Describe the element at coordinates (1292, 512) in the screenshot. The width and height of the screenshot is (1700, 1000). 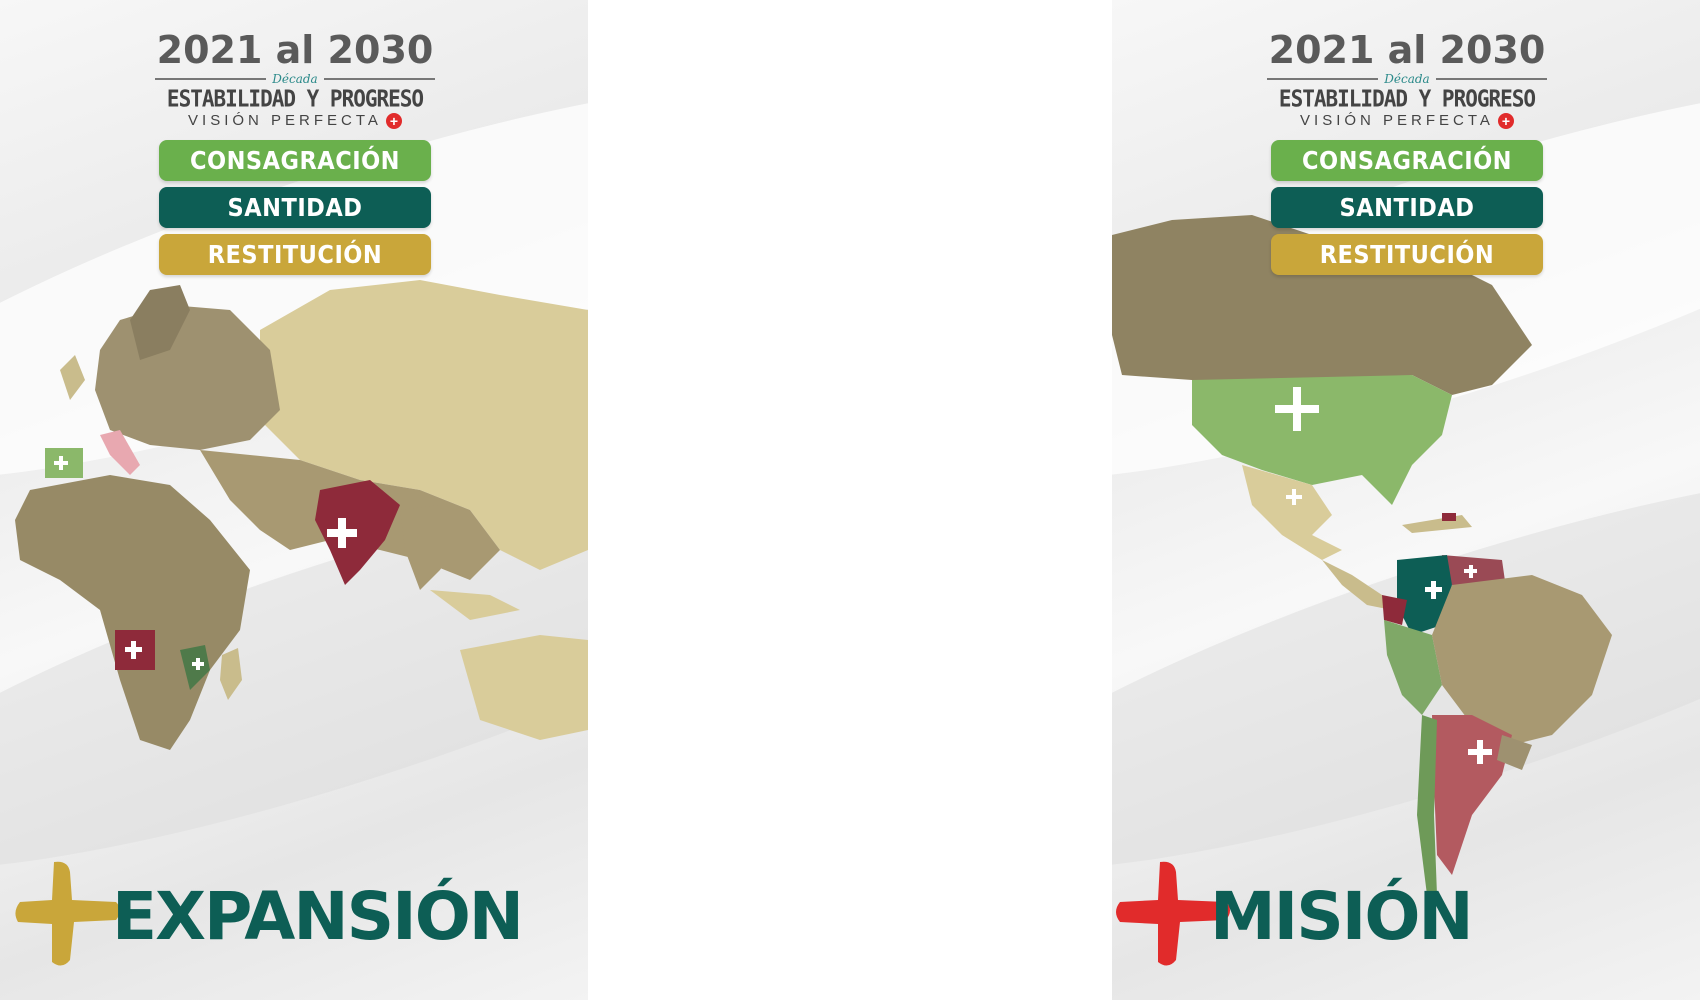
I see `map-mexico` at that location.